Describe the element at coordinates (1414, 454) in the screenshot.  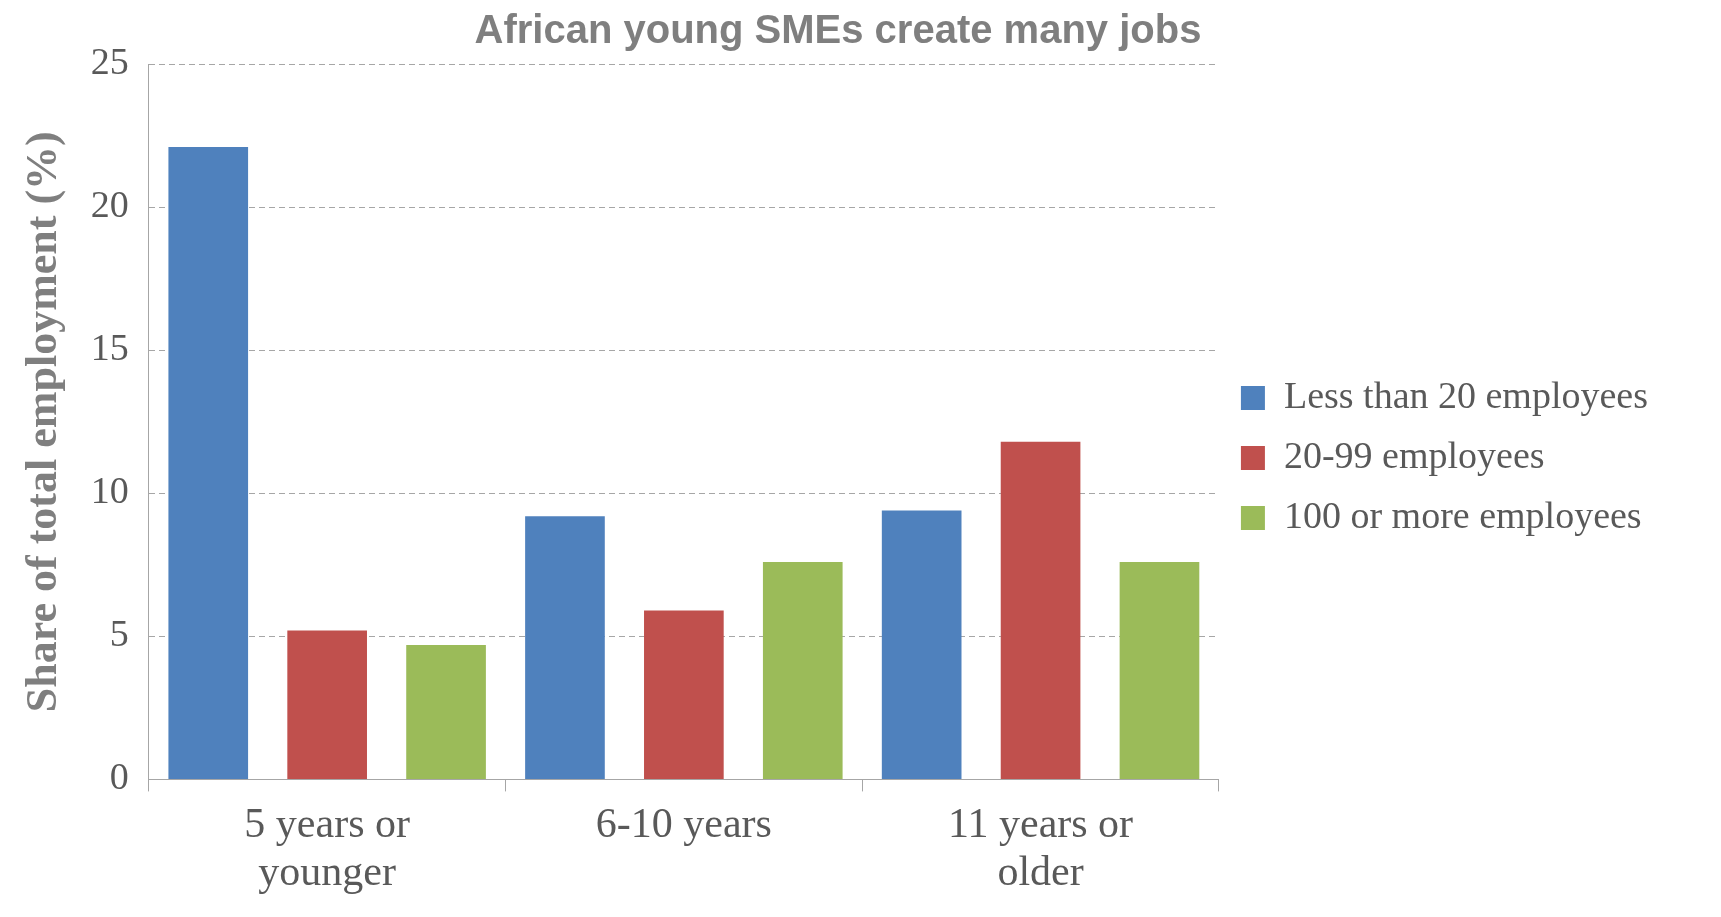
I see `legend-label: 20-99 employees` at that location.